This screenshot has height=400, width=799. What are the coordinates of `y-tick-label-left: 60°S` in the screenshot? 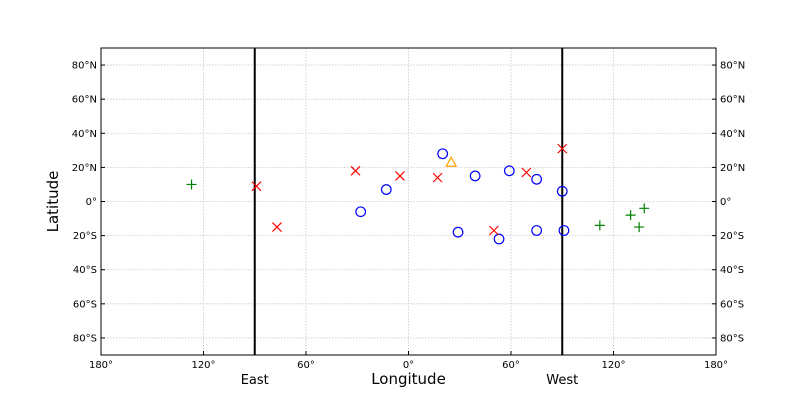 It's located at (85, 304).